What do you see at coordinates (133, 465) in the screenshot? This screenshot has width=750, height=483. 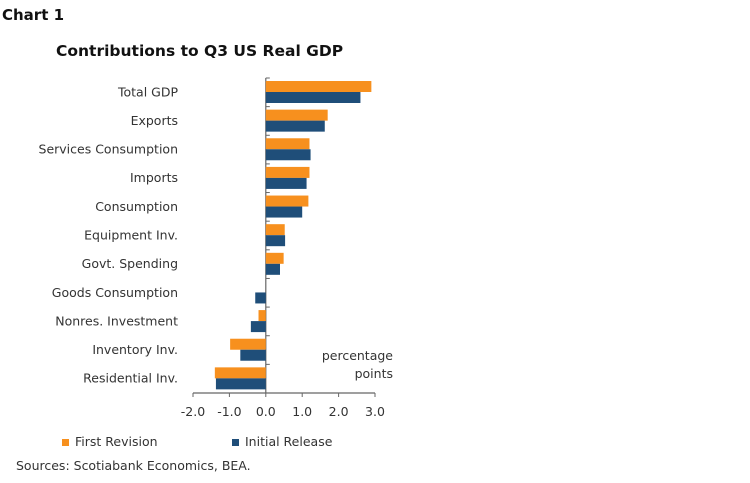 I see `source-note: Sources: Scotiabank Economics, BEA.` at bounding box center [133, 465].